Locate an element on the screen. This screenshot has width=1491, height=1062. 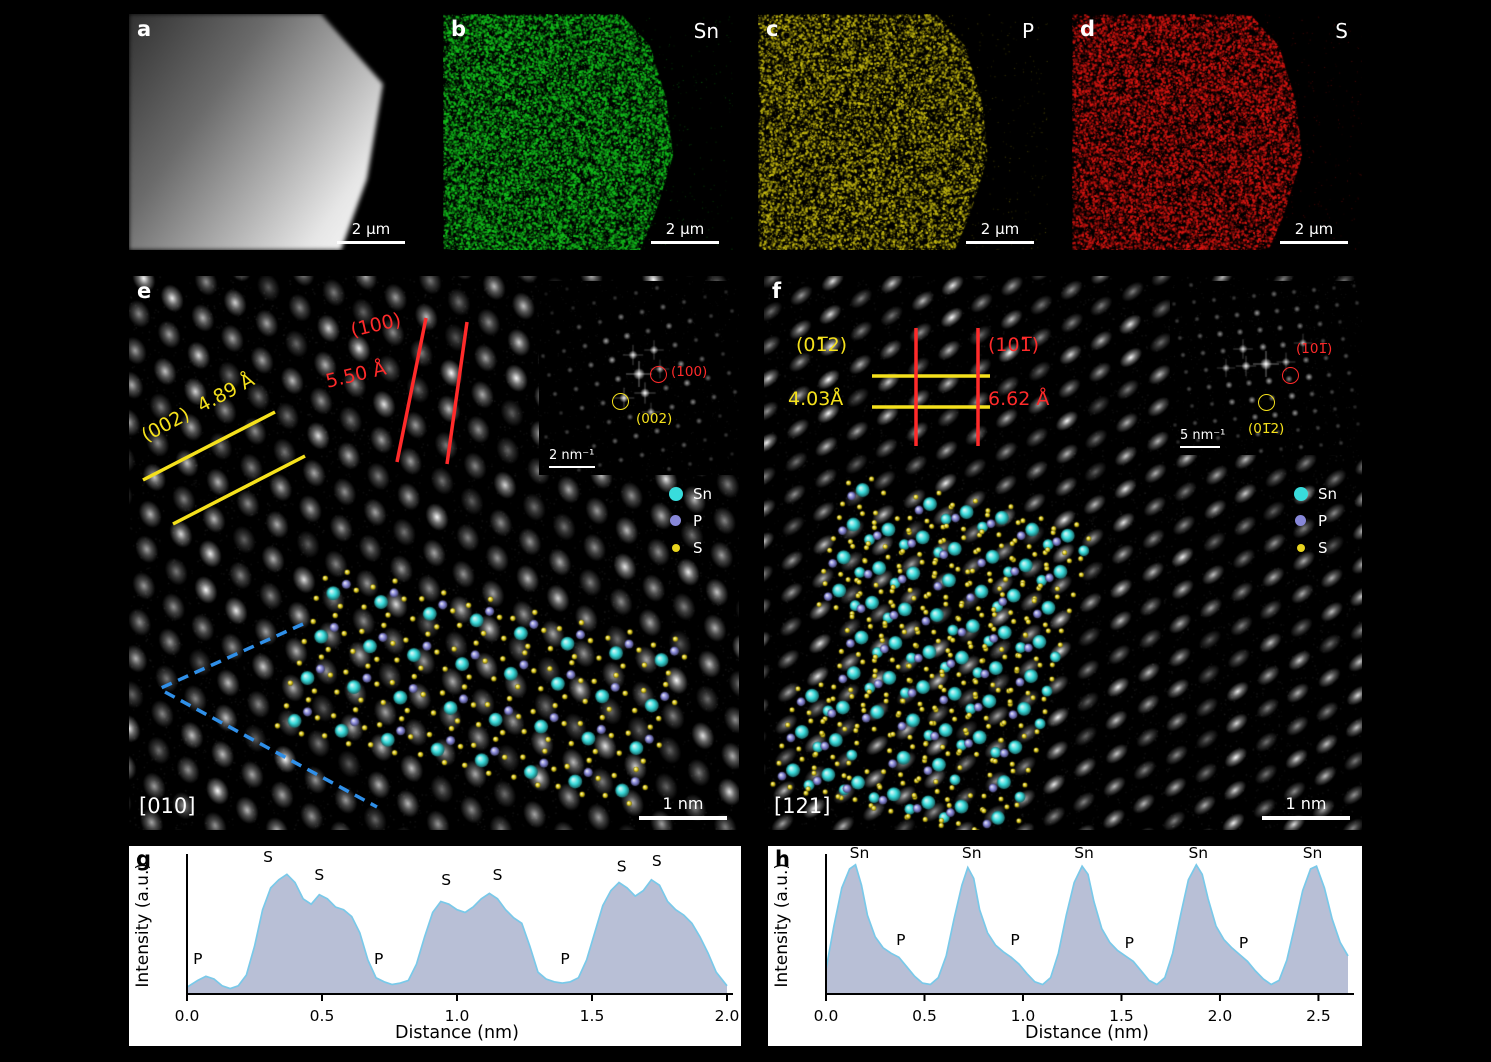
intensity-profile-plot-g: 0.0 0.5 1.0 1.5 2.0 P S S P S S P S S is located at coordinates (457, 936).